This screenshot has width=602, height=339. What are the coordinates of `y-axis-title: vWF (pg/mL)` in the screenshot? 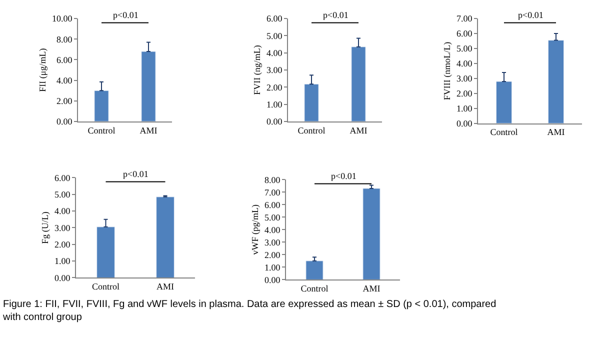 It's located at (255, 229).